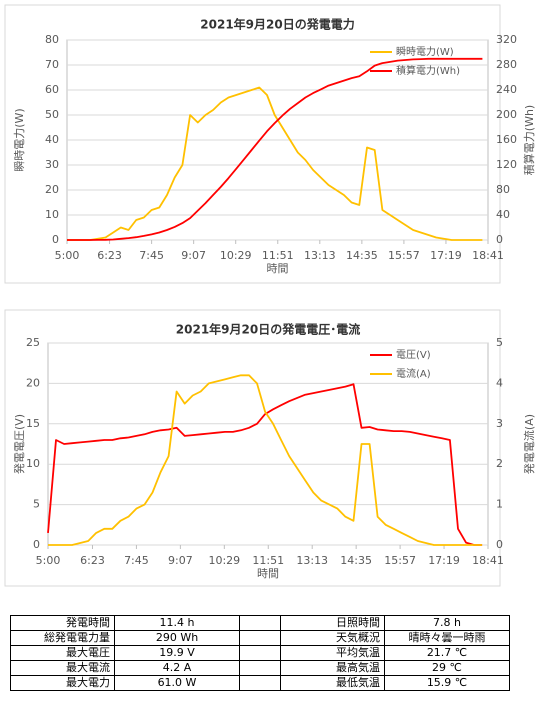  What do you see at coordinates (33, 423) in the screenshot?
I see `y-tick-label: 15` at bounding box center [33, 423].